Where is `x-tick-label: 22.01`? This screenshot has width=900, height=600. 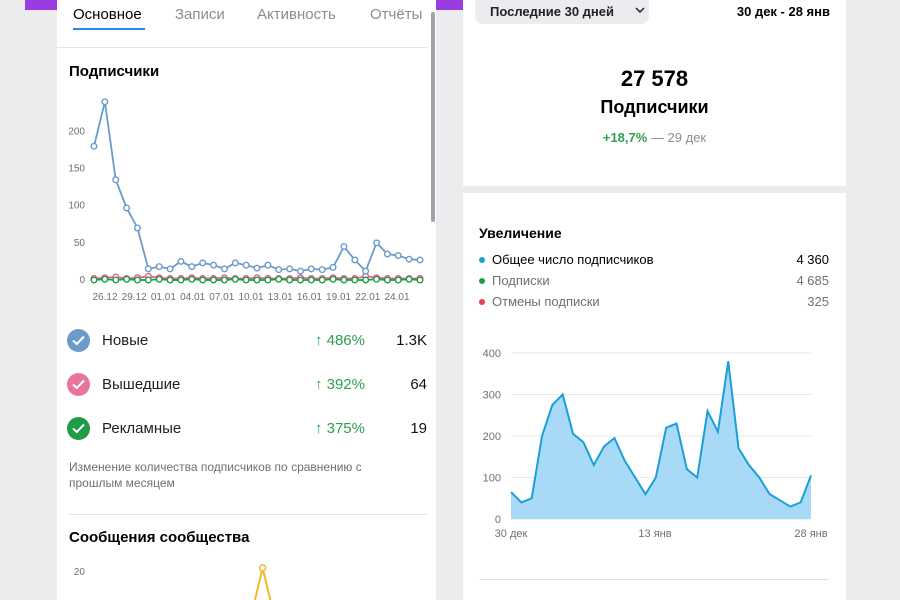
x-tick-label: 22.01 is located at coordinates (367, 297).